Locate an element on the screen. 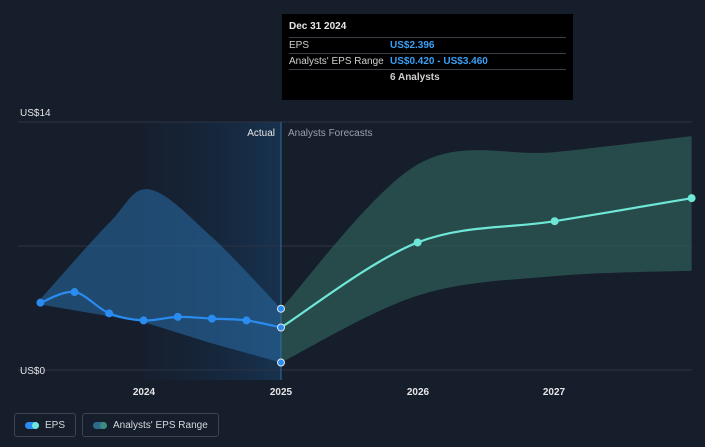  legend-range-button: Analysts' EPS Range is located at coordinates (150, 425).